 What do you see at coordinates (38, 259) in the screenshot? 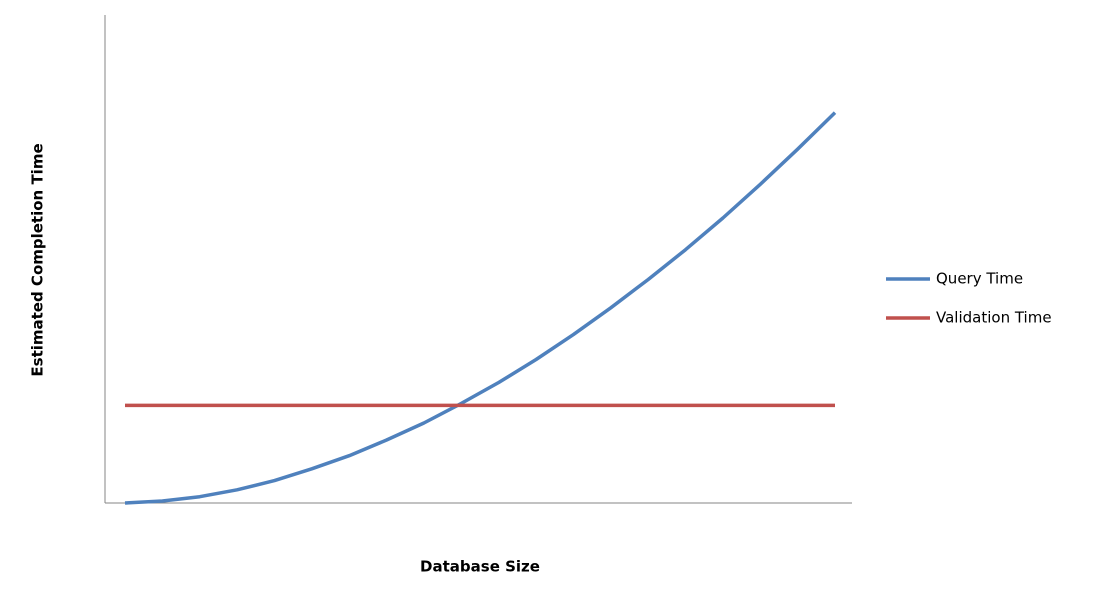
I see `y-axis-title: Estimated Completion Time` at bounding box center [38, 259].